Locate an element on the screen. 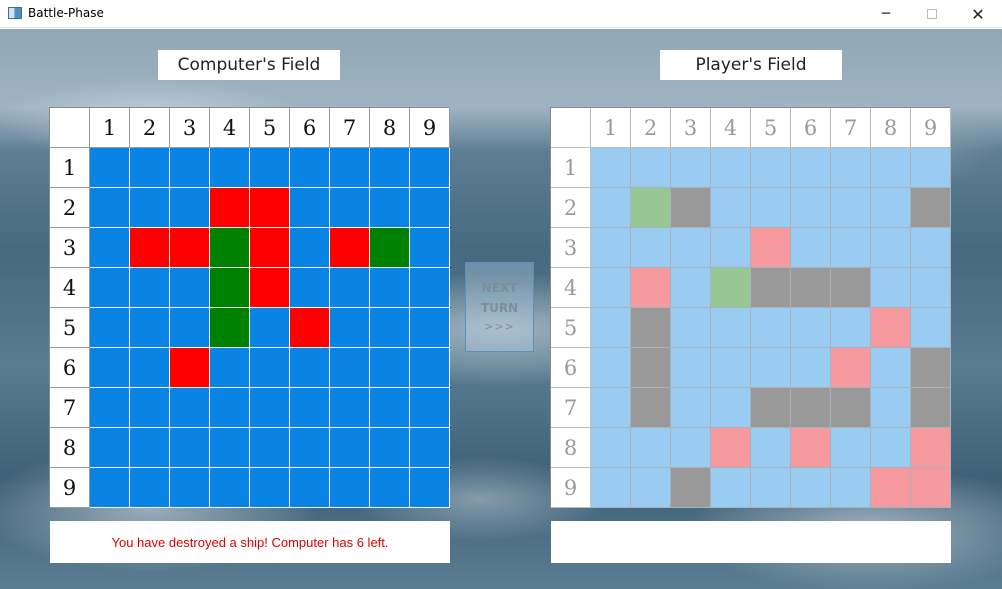  maximize-button is located at coordinates (932, 14).